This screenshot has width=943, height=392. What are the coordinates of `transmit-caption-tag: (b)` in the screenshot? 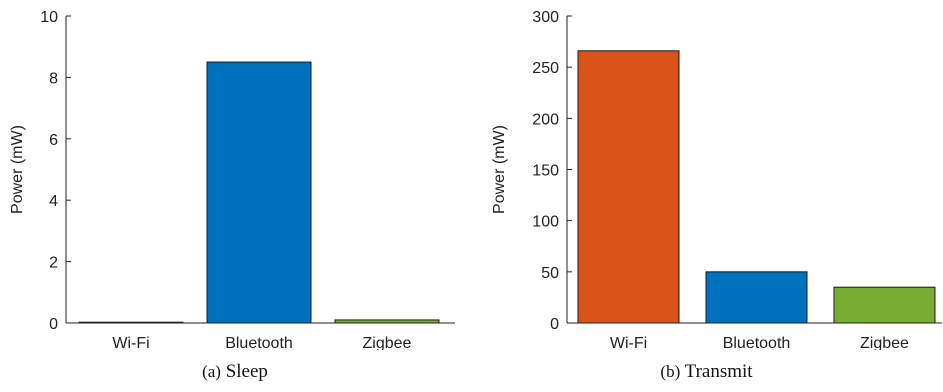 It's located at (670, 371).